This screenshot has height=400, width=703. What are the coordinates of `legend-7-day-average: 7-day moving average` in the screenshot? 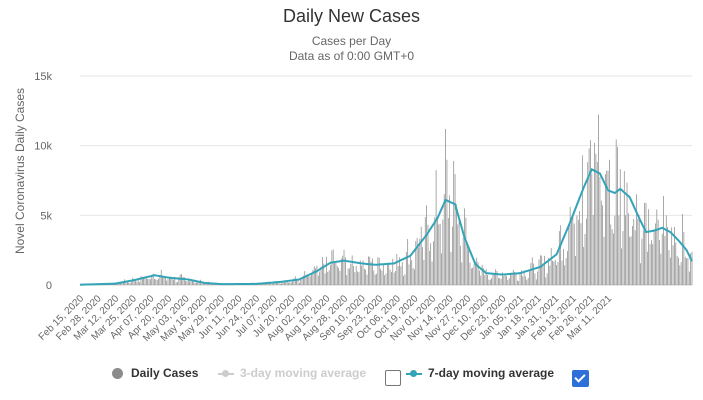 It's located at (480, 373).